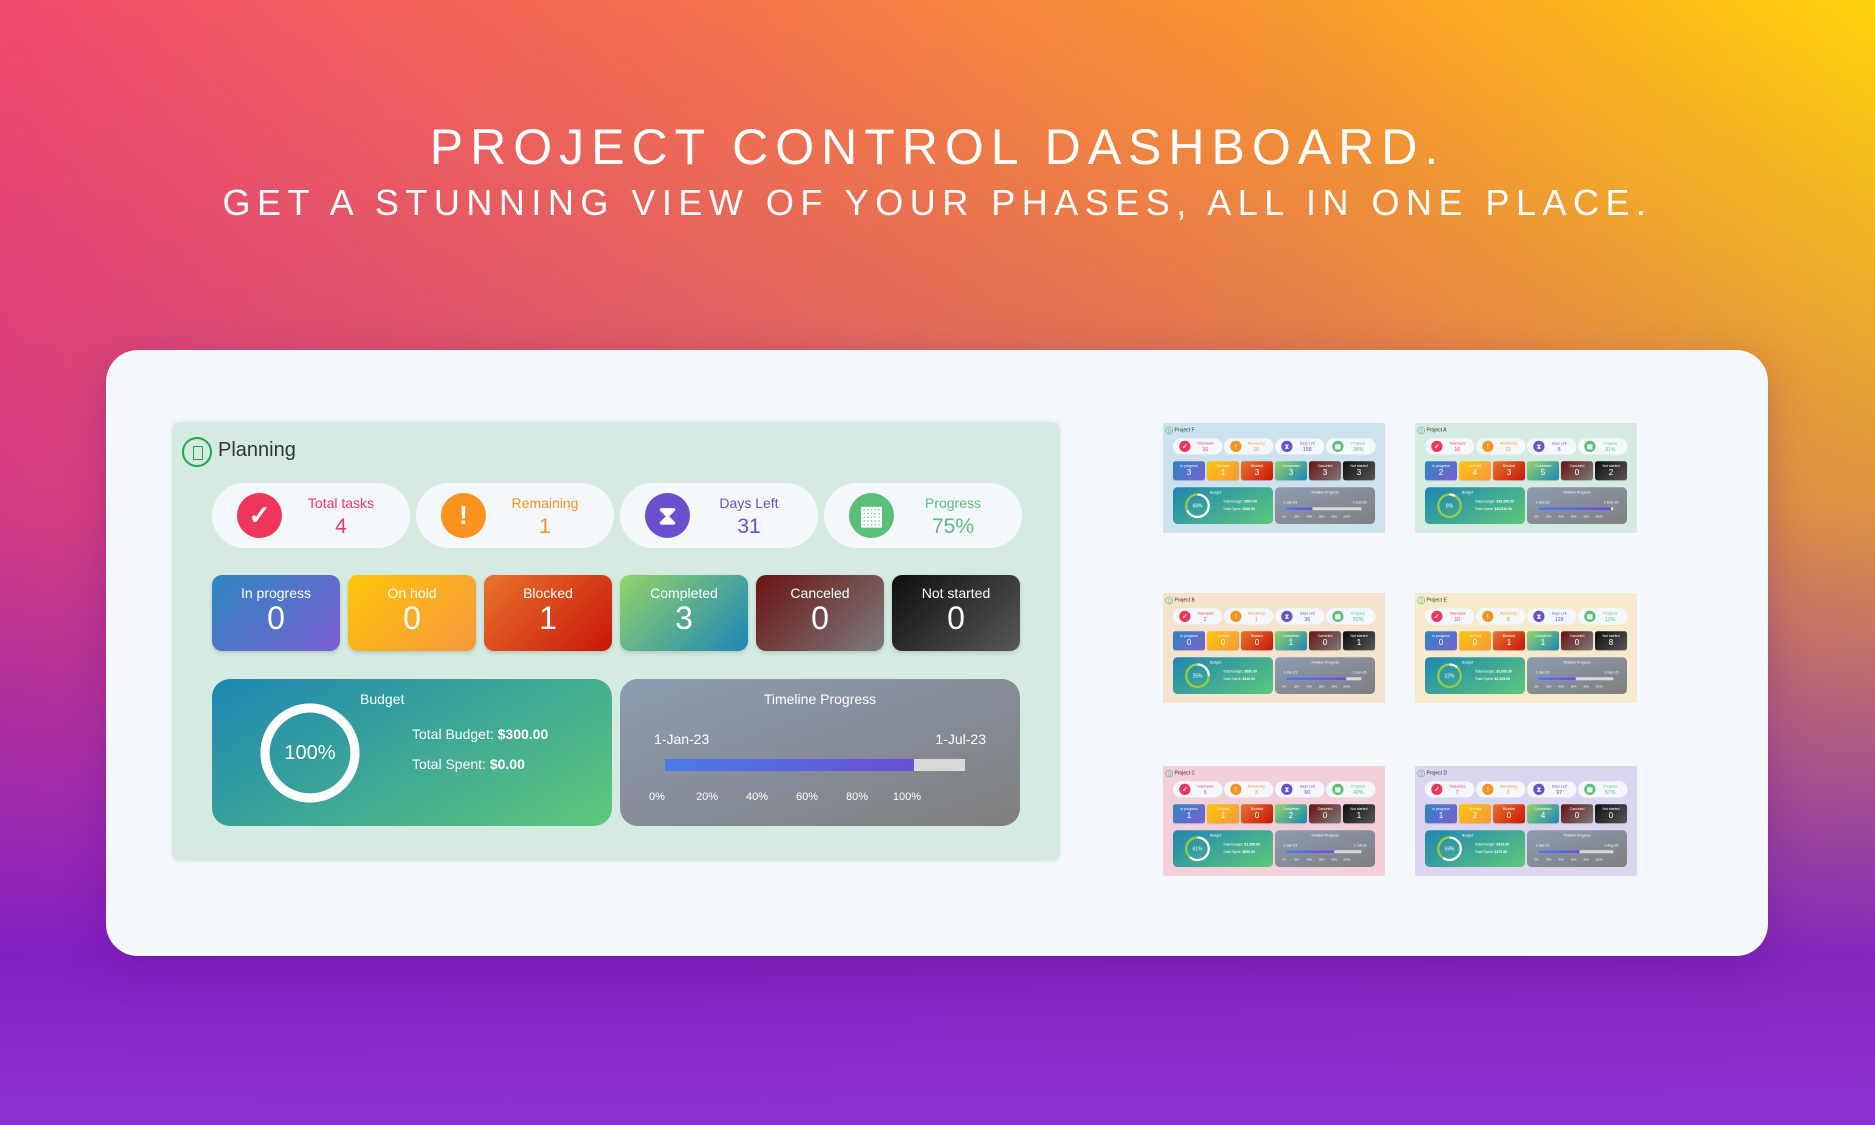 Image resolution: width=1875 pixels, height=1125 pixels. I want to click on status-in-progress: In progress 2, so click(1441, 471).